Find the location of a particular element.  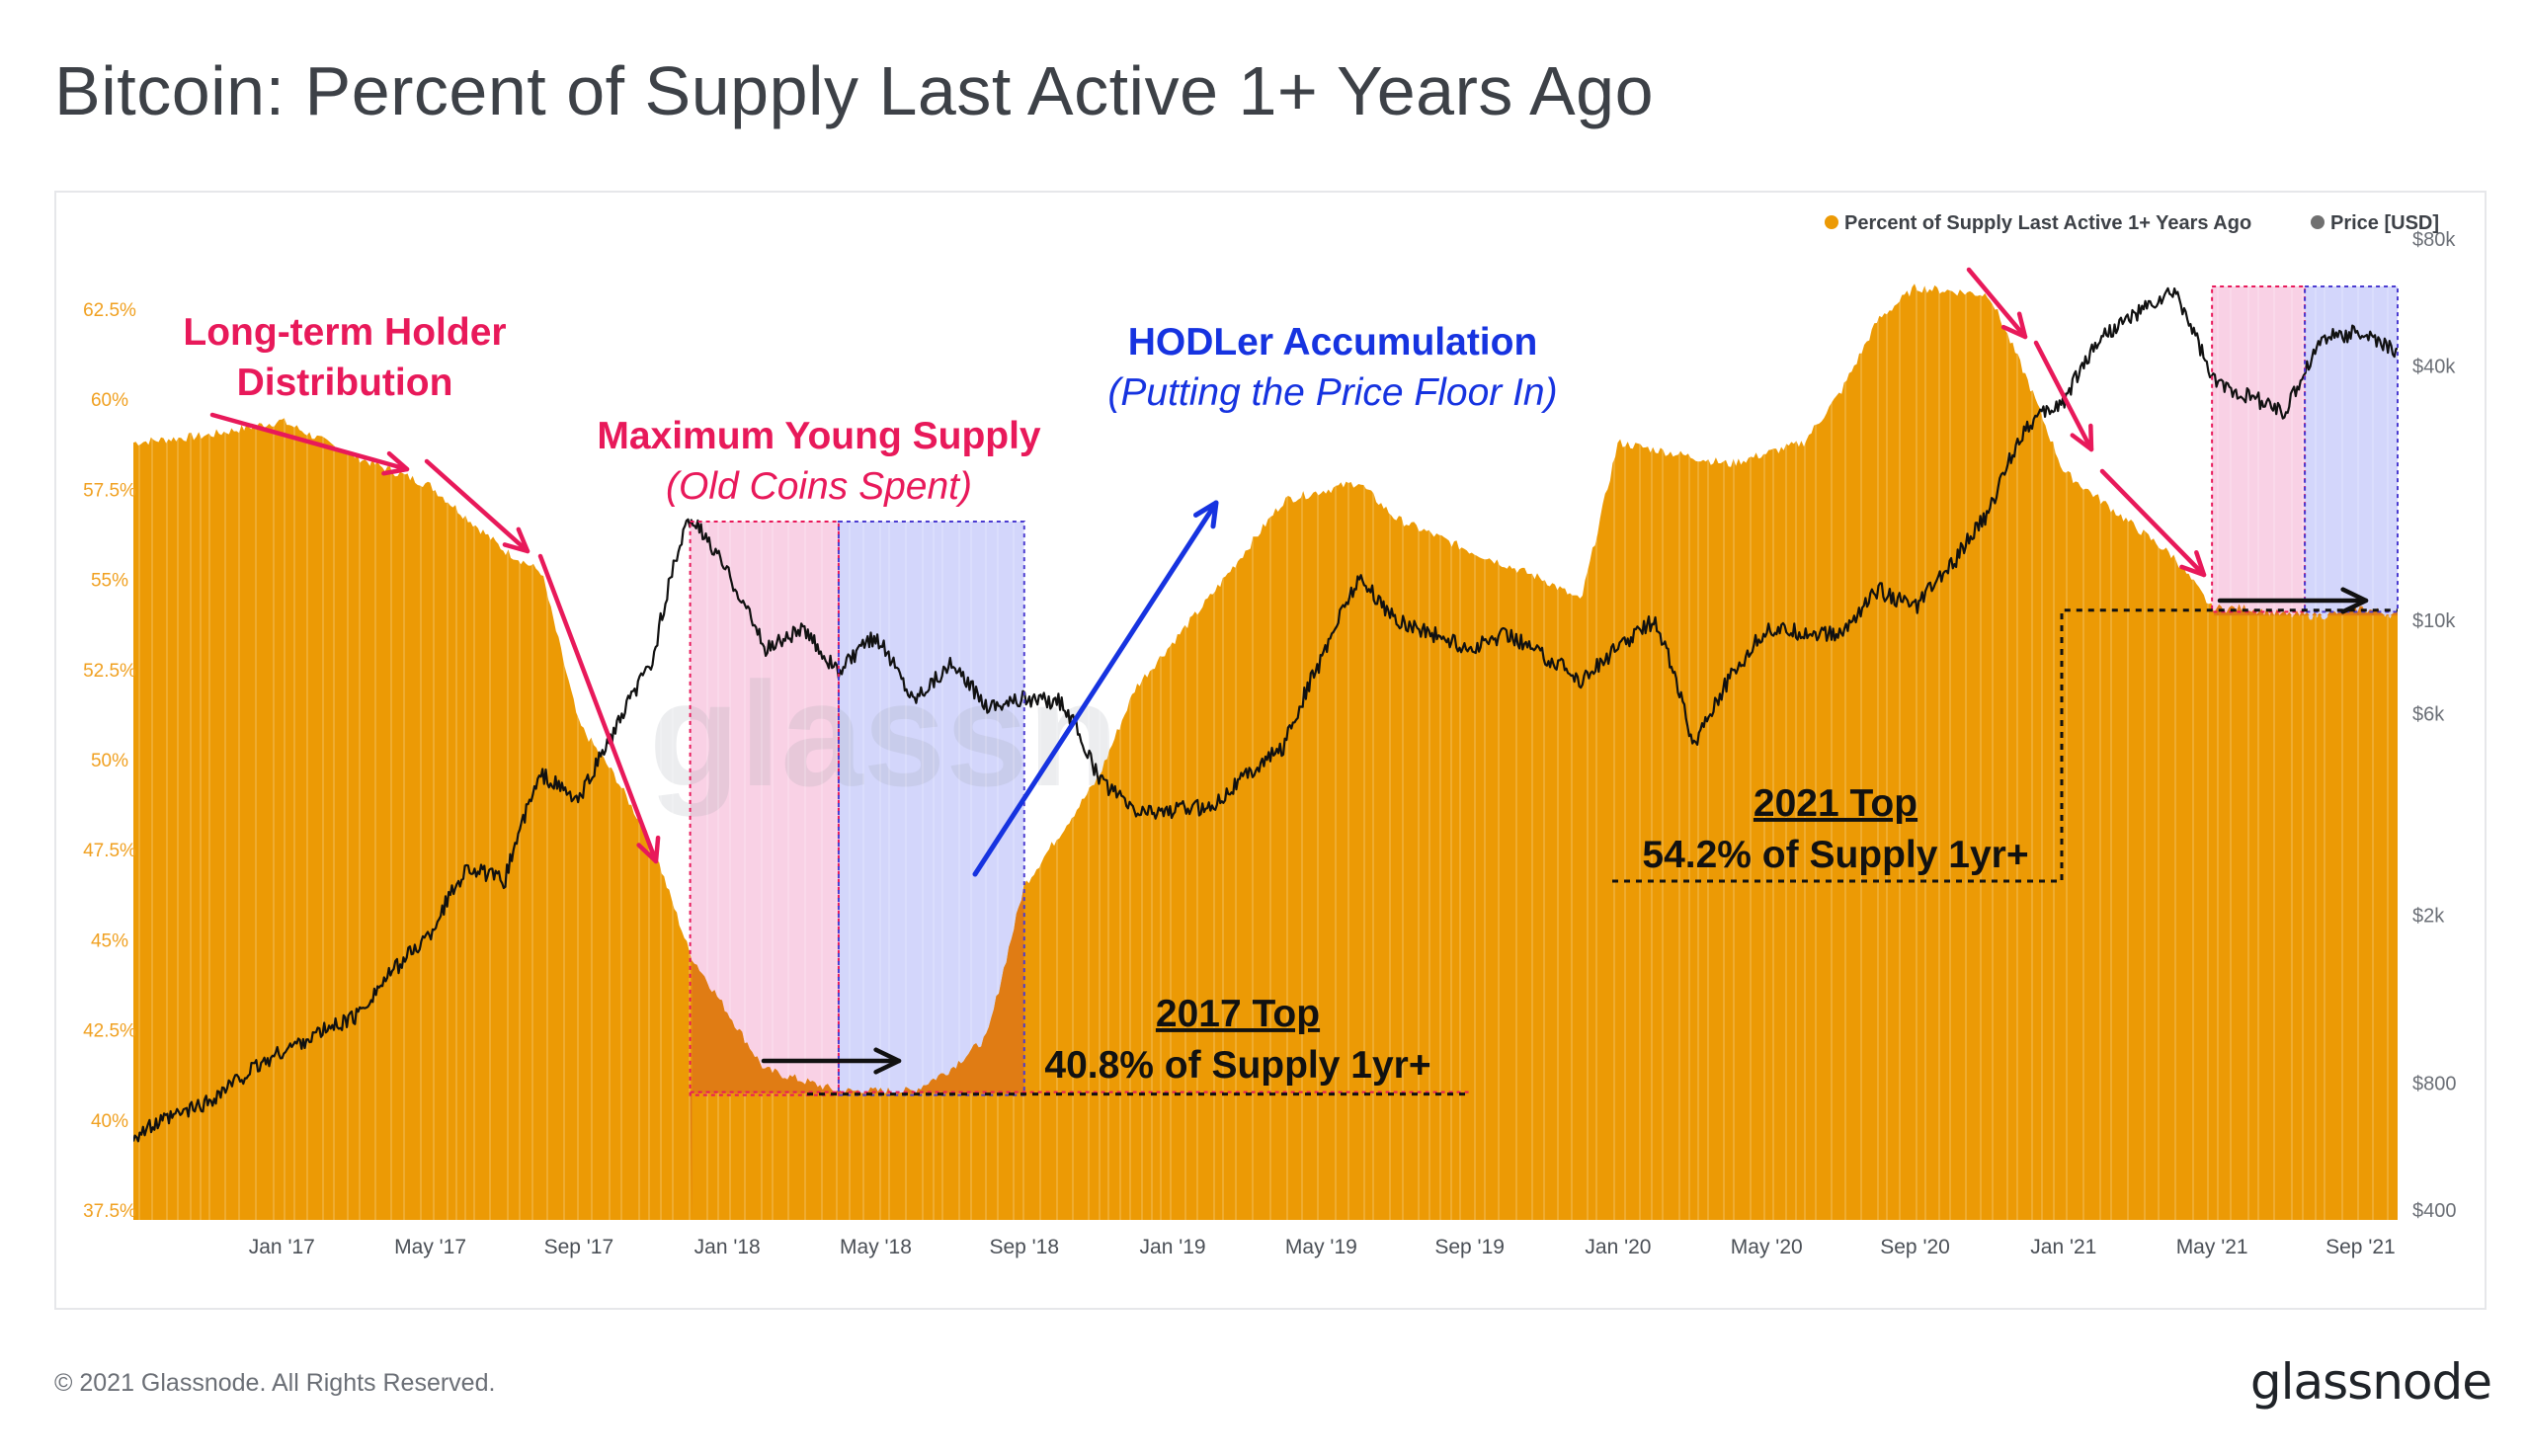

annotation-2021-top-sub: 54.2% of Supply 1yr+ is located at coordinates (1835, 855).